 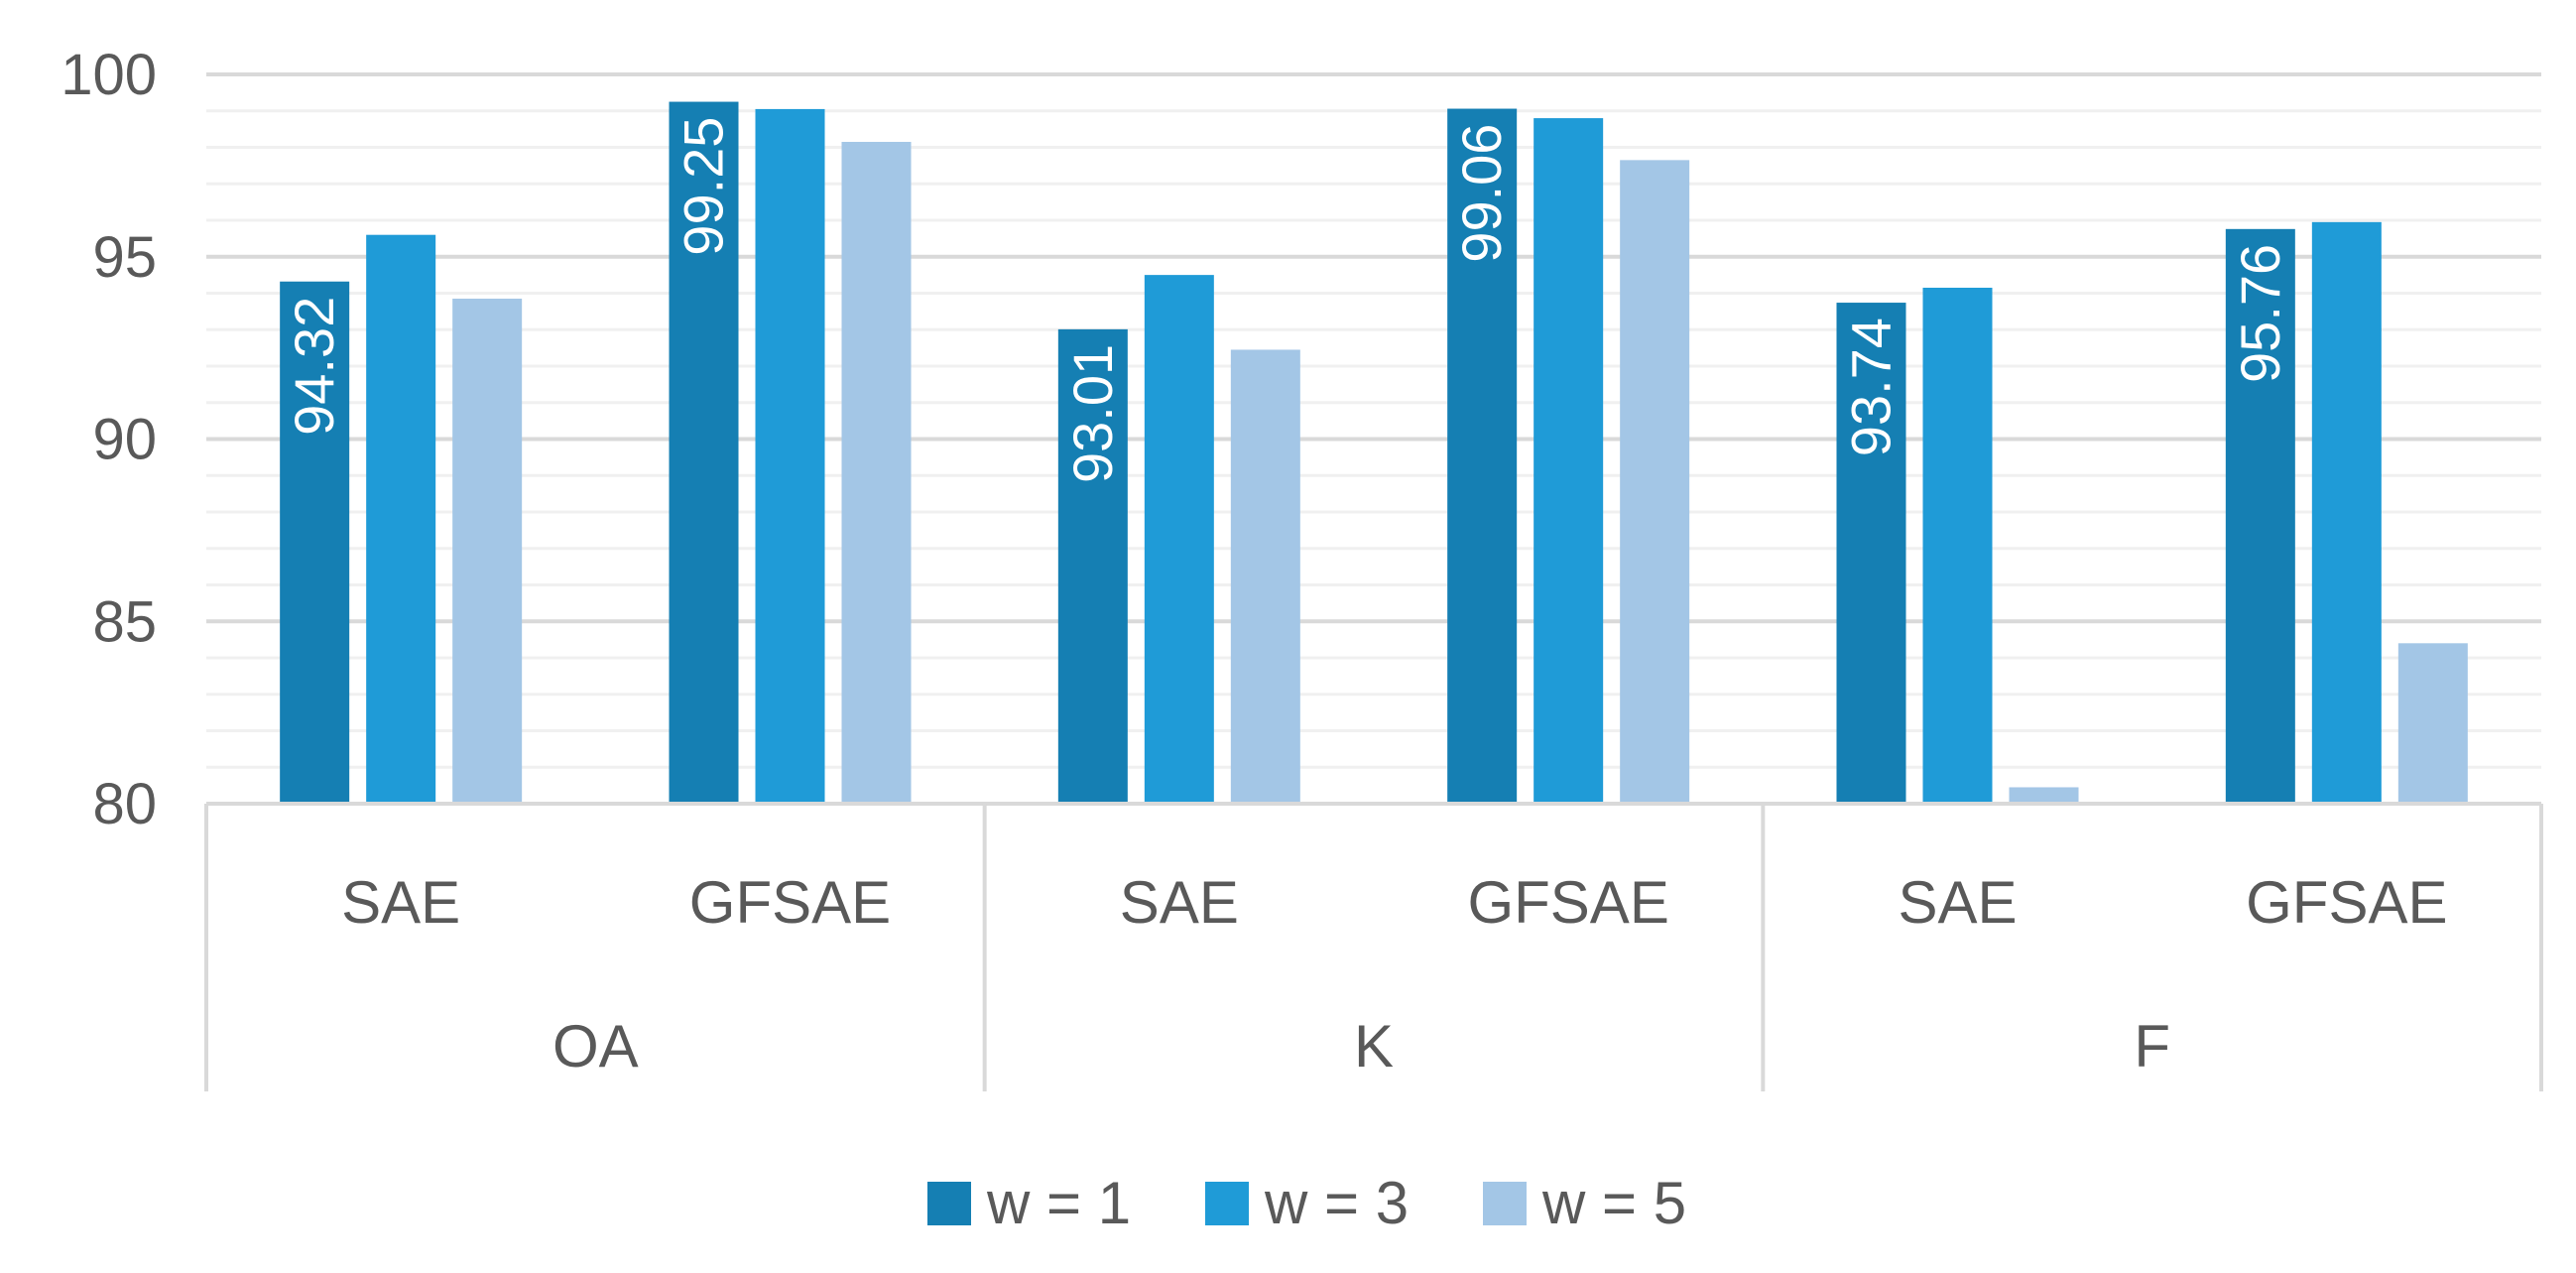 I want to click on bar-data-label: 99.25, so click(x=704, y=187).